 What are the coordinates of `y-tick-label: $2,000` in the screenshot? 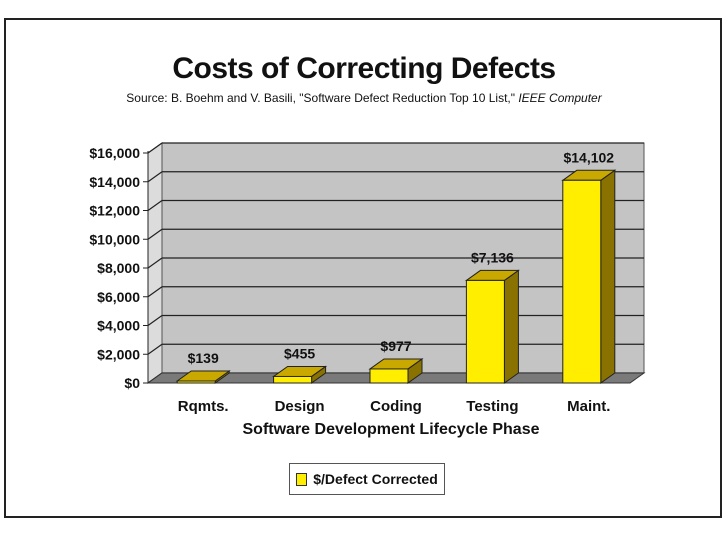 It's located at (118, 354).